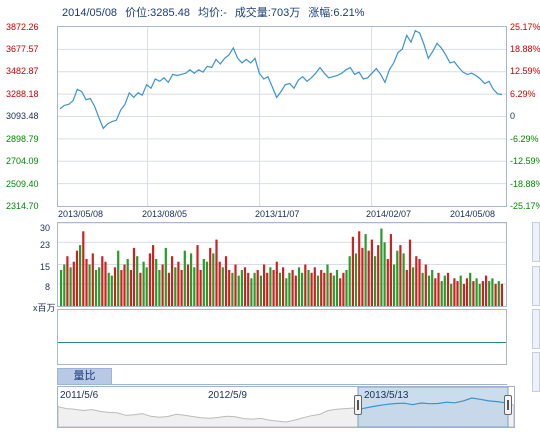 The width and height of the screenshot is (540, 436). I want to click on range-handle-left, so click(358, 405).